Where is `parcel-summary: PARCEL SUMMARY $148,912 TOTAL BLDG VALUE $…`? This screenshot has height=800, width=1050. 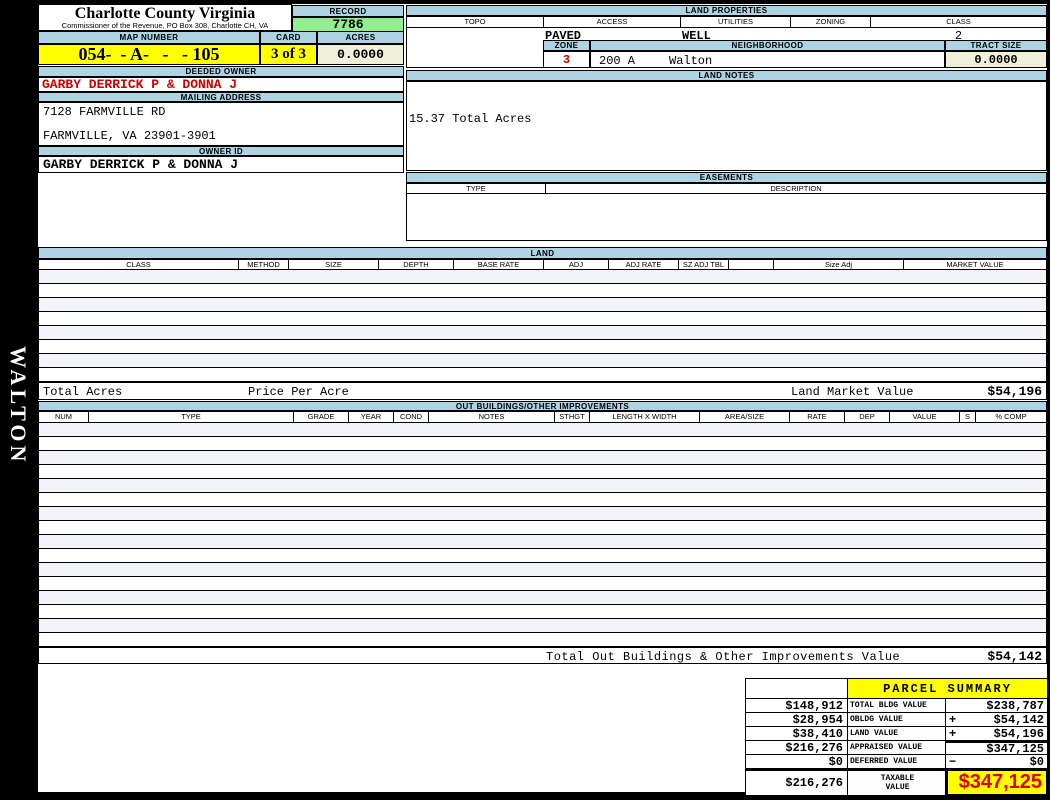 parcel-summary: PARCEL SUMMARY $148,912 TOTAL BLDG VALUE $… is located at coordinates (897, 737).